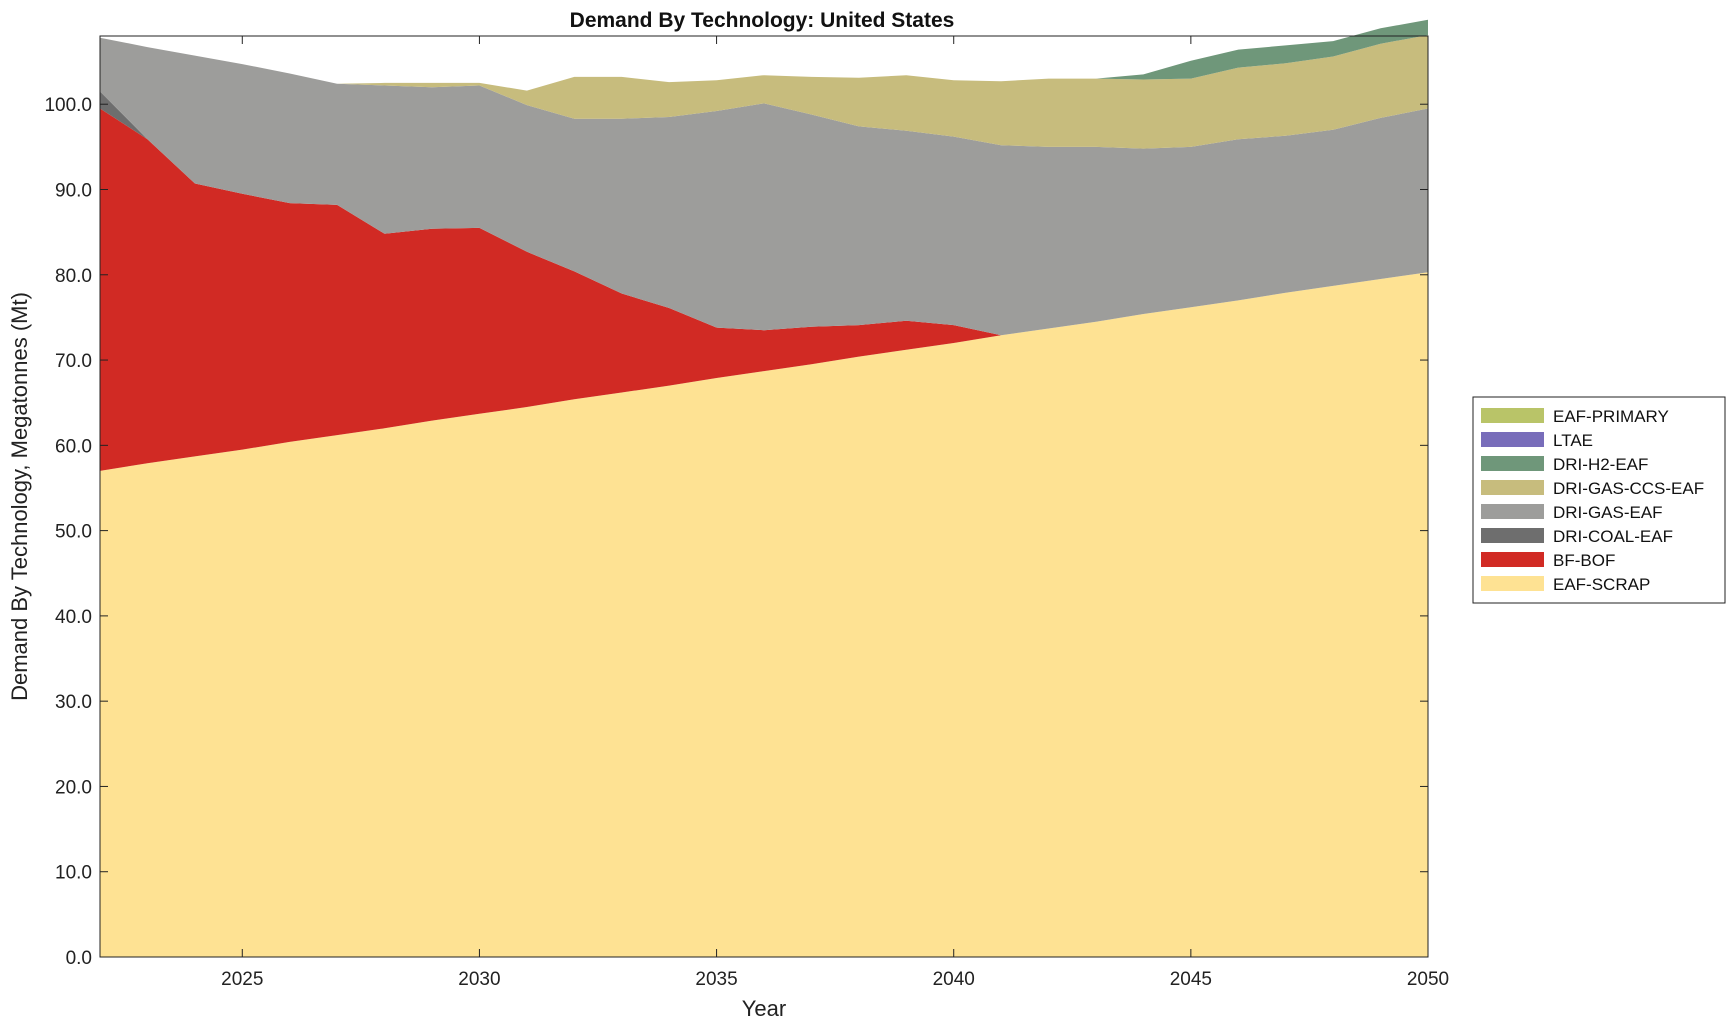 The height and width of the screenshot is (1021, 1727). What do you see at coordinates (73, 361) in the screenshot?
I see `y-tick-label: 70.0` at bounding box center [73, 361].